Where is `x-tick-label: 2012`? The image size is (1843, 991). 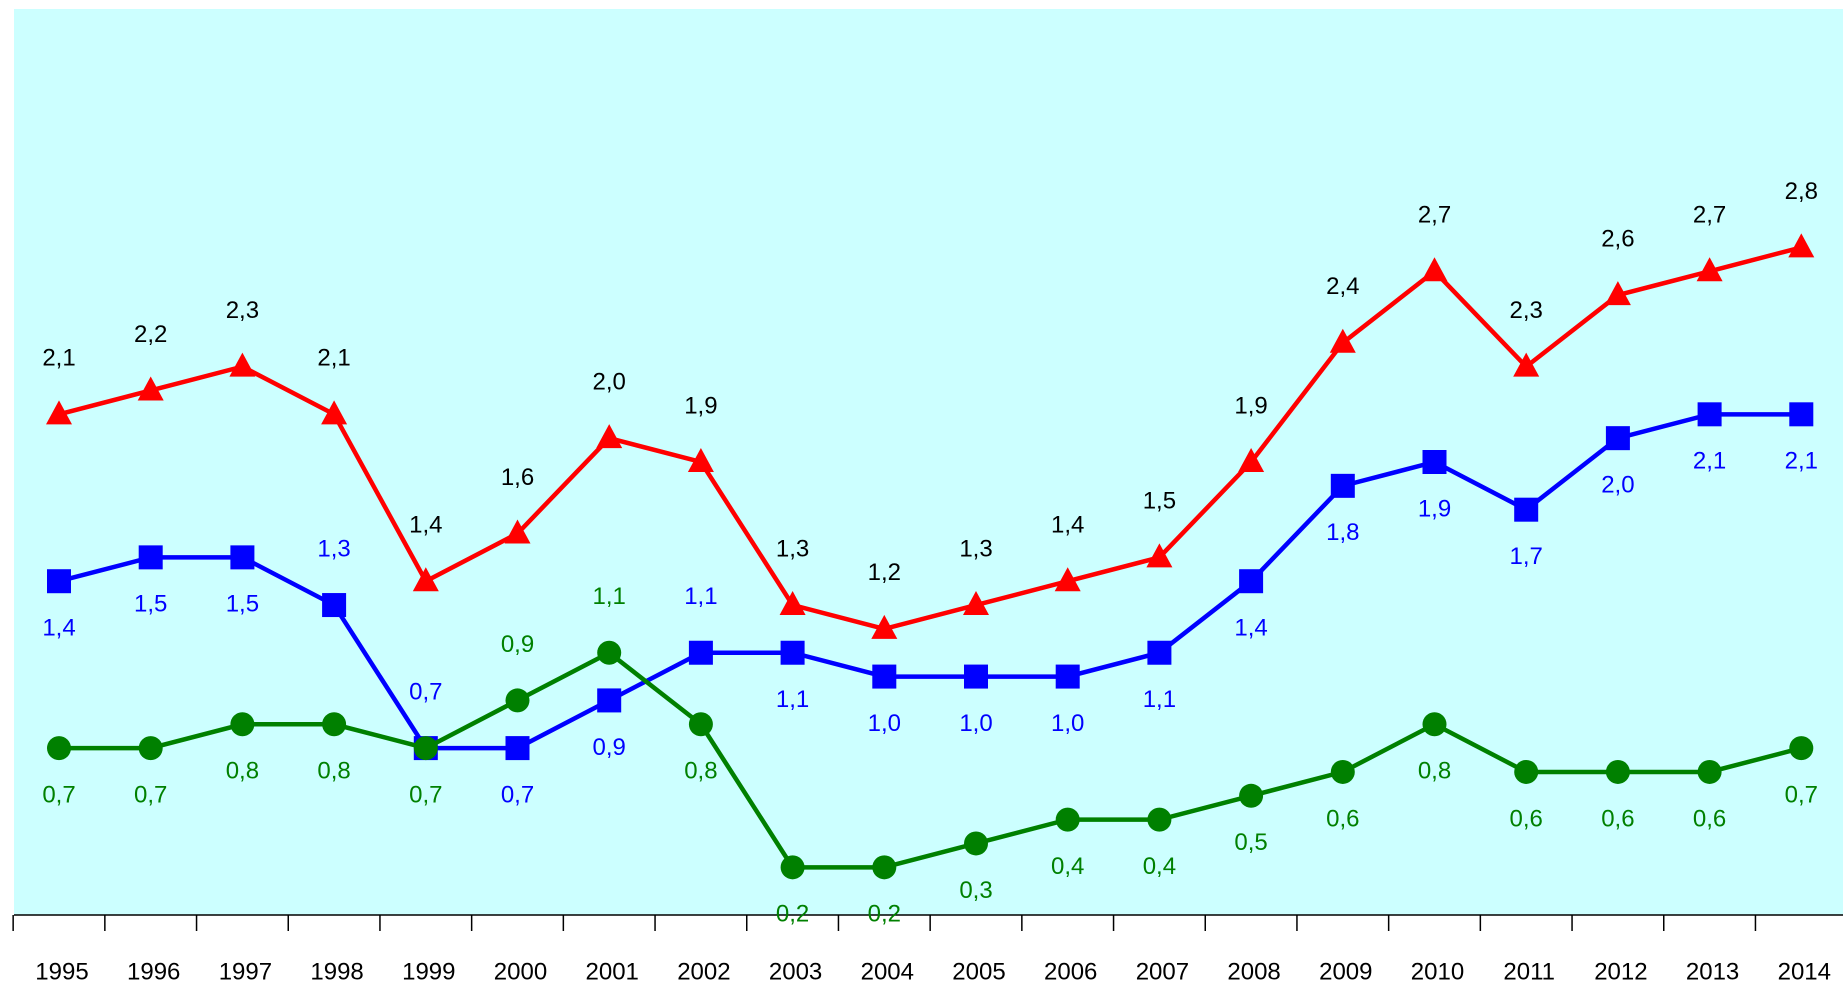
x-tick-label: 2012 is located at coordinates (1620, 971).